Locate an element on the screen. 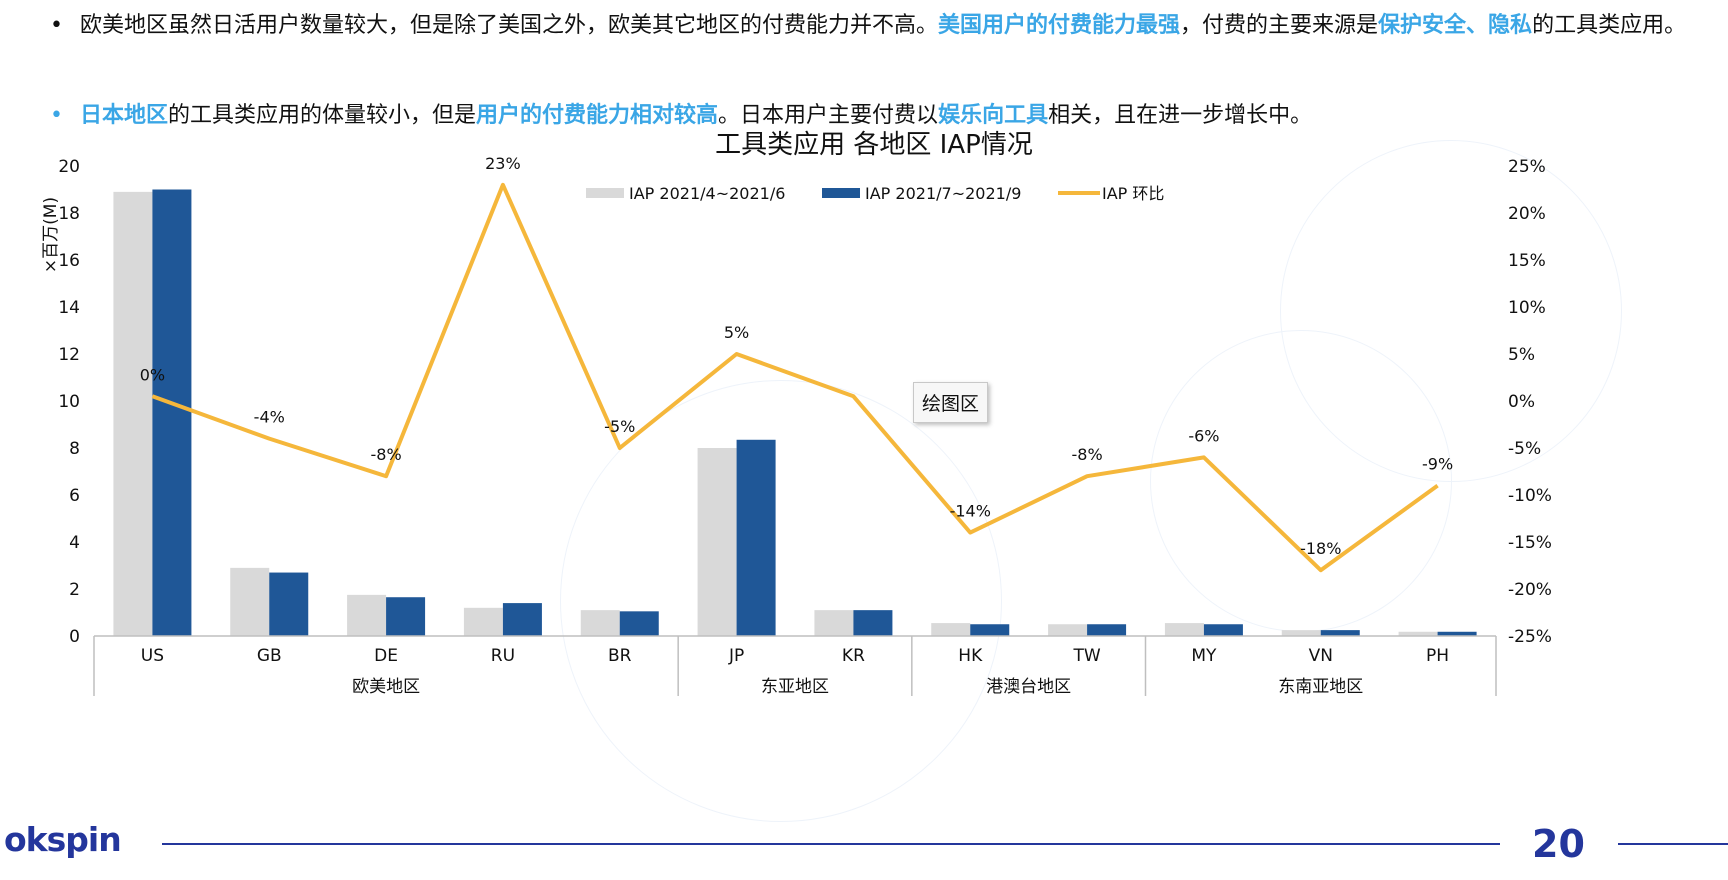 The image size is (1728, 880). y-tick-label: 10 is located at coordinates (69, 402).